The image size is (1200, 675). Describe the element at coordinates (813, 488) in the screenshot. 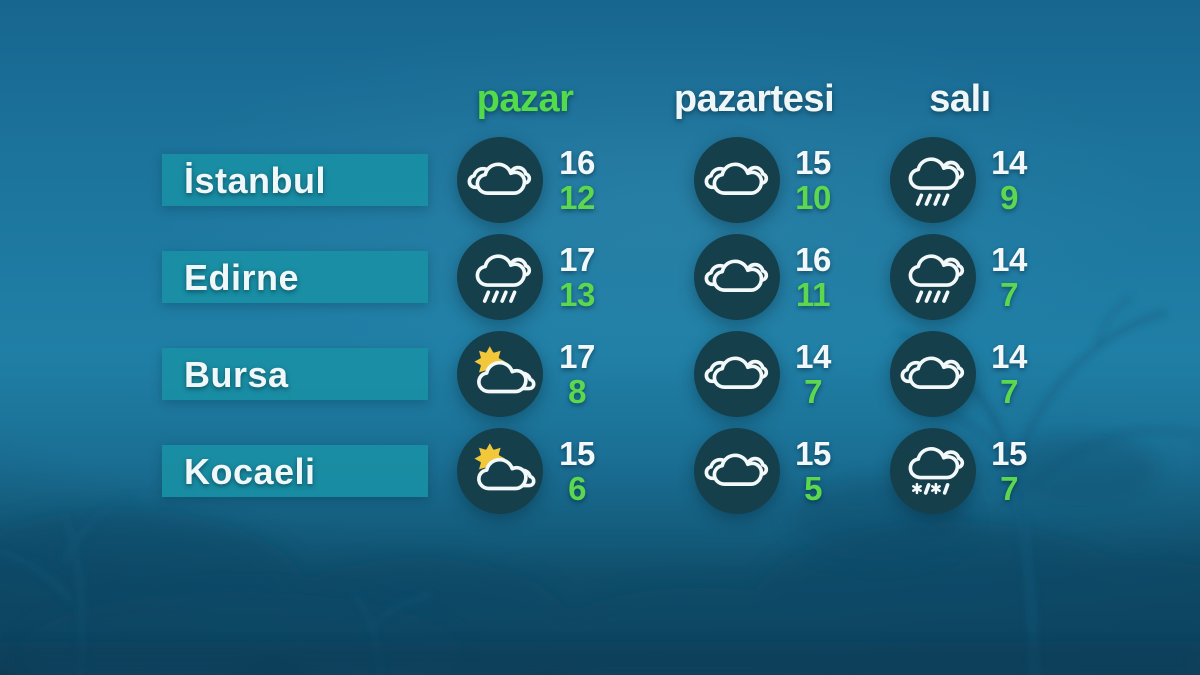

I see `low-temp: 5` at that location.